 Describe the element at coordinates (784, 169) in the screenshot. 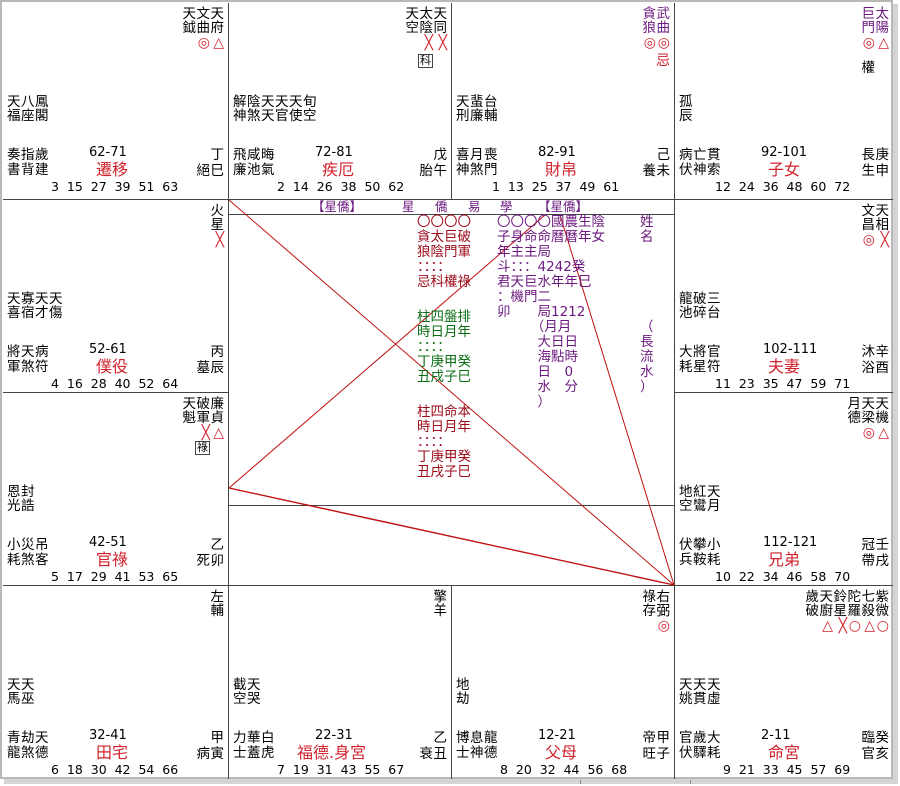

I see `palace-name: 子女` at that location.